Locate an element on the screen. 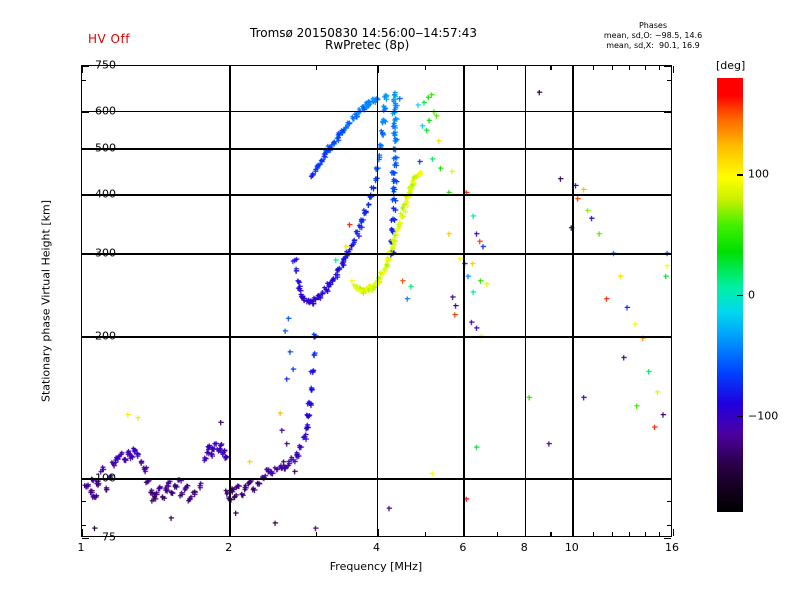 The height and width of the screenshot is (600, 800). y-axis-title: Stationary phase Virtual Height [km] is located at coordinates (46, 301).